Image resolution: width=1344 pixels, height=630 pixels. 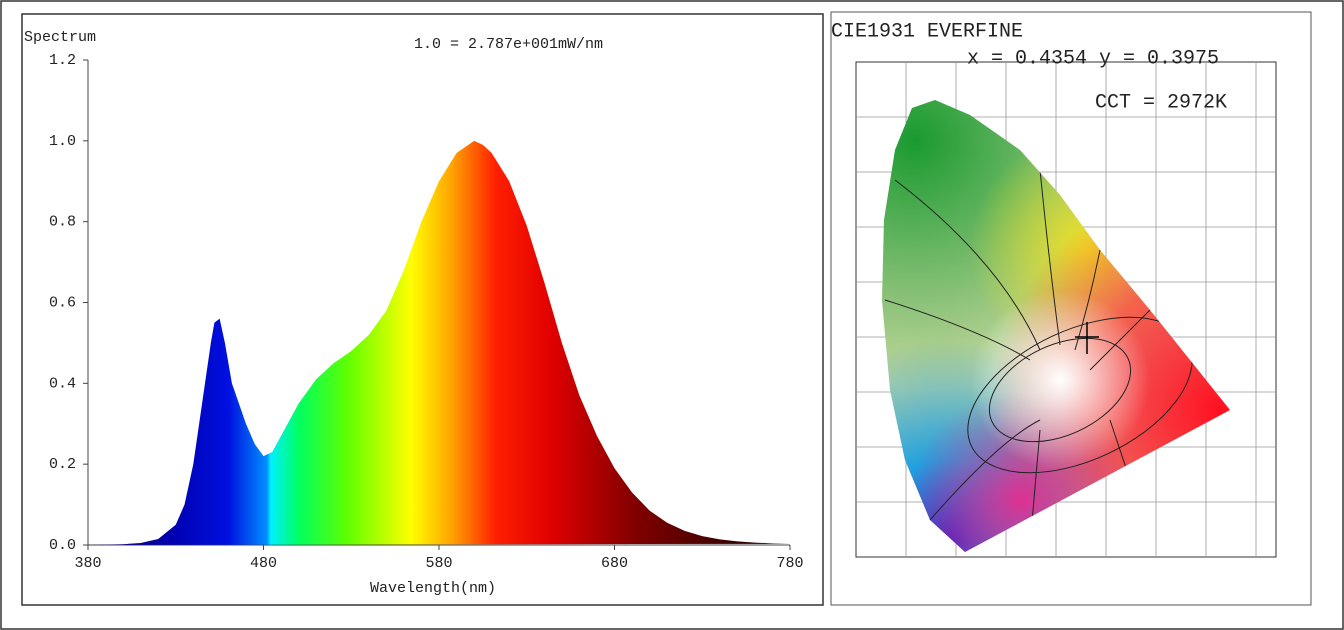 What do you see at coordinates (614, 563) in the screenshot?
I see `x-tick-label: 680` at bounding box center [614, 563].